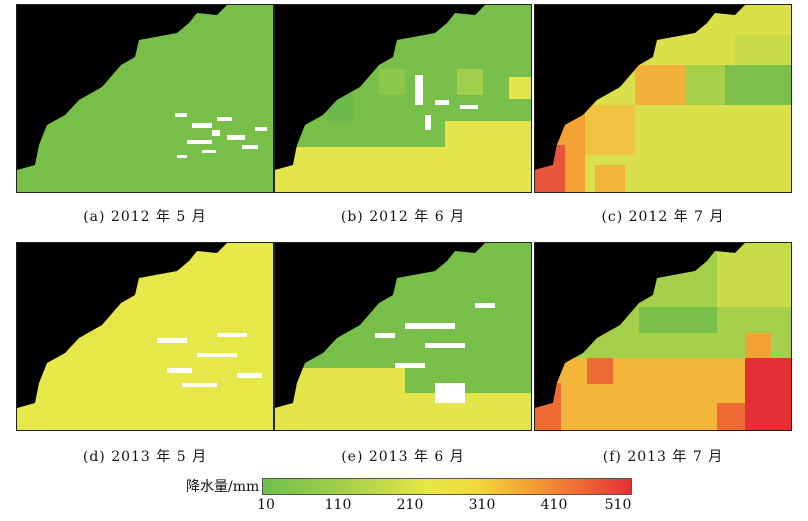  I want to click on map-panel-e, so click(403, 336).